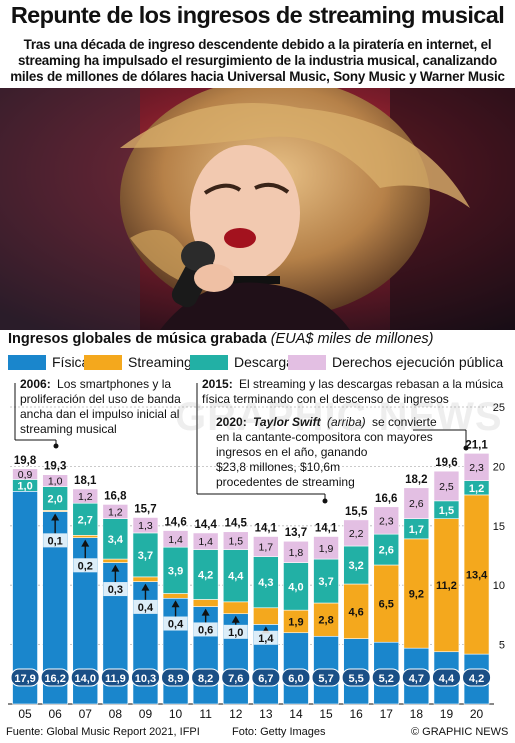 The width and height of the screenshot is (515, 743). I want to click on x-tick-label: 11, so click(205, 714).